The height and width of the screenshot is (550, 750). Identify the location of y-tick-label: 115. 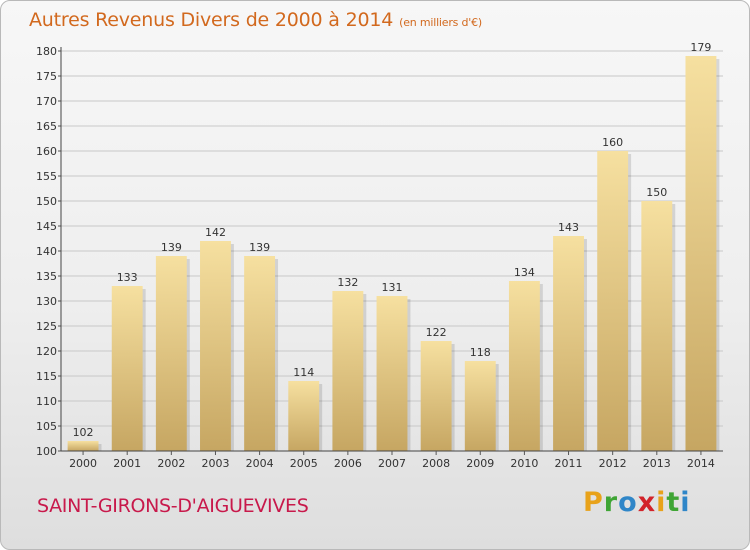
(46, 376).